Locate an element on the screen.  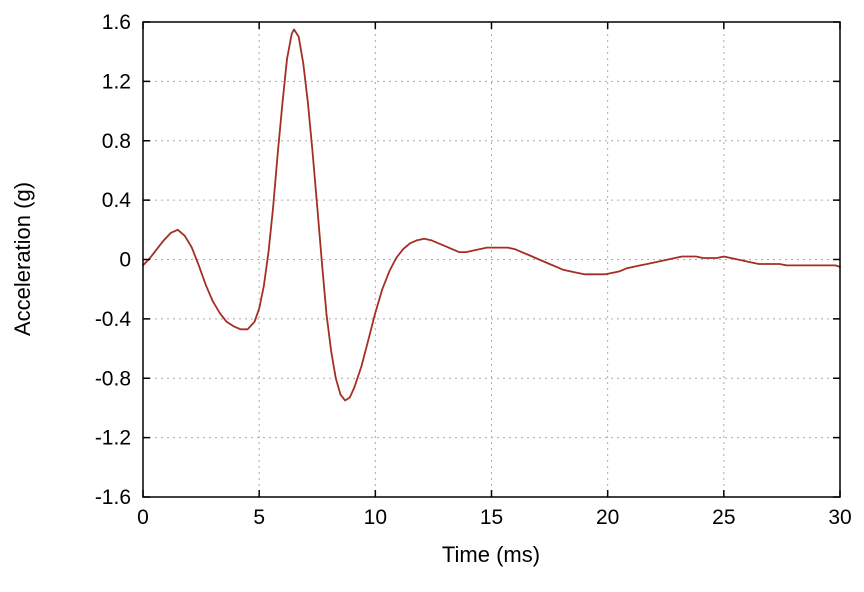
x-tick-label: 25 is located at coordinates (723, 517).